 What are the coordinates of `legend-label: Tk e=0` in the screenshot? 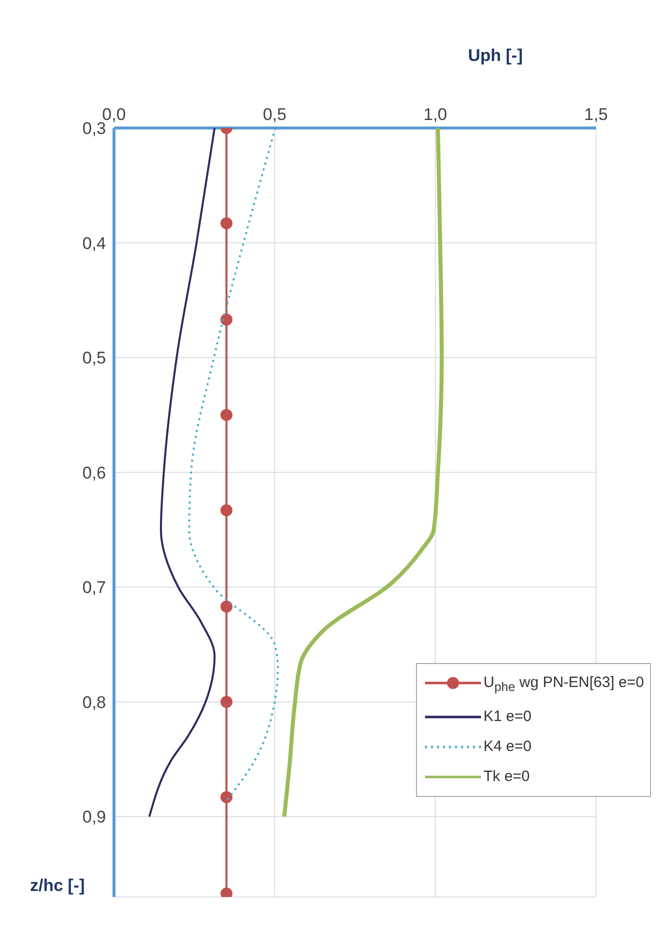 It's located at (506, 776).